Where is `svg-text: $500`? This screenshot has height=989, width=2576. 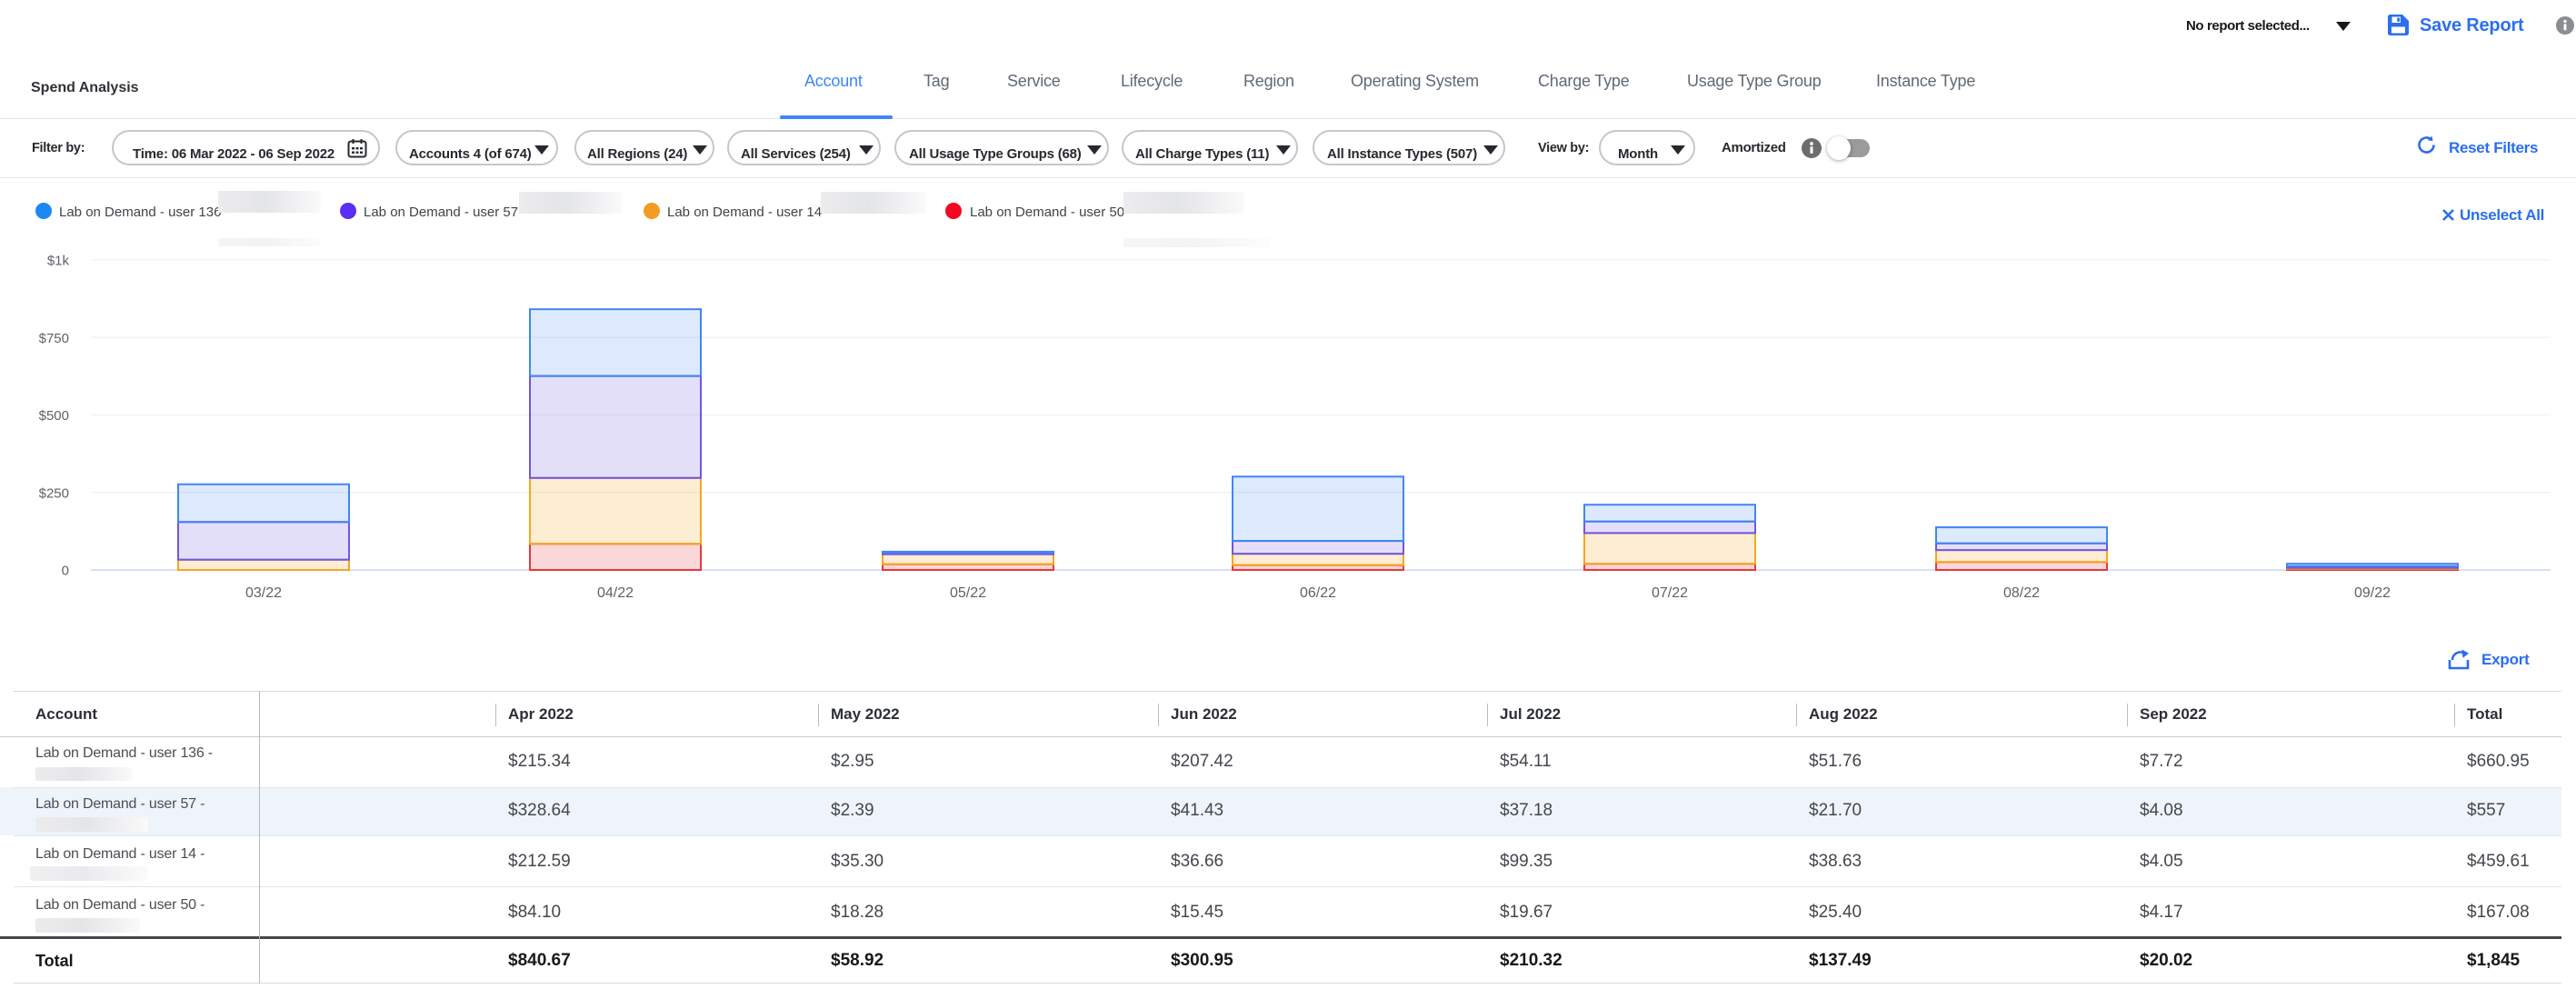 svg-text: $500 is located at coordinates (54, 416).